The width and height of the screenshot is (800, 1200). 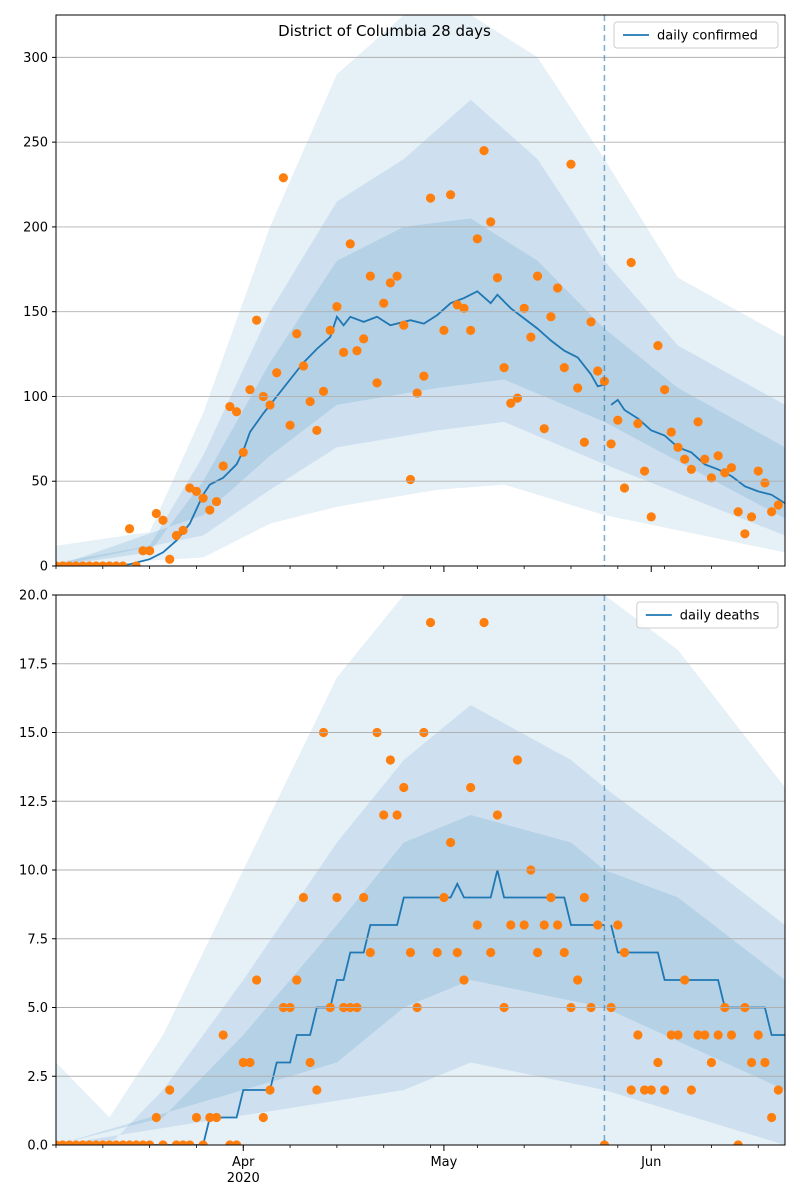 What do you see at coordinates (37, 1008) in the screenshot?
I see `y-tick-label: 5.0` at bounding box center [37, 1008].